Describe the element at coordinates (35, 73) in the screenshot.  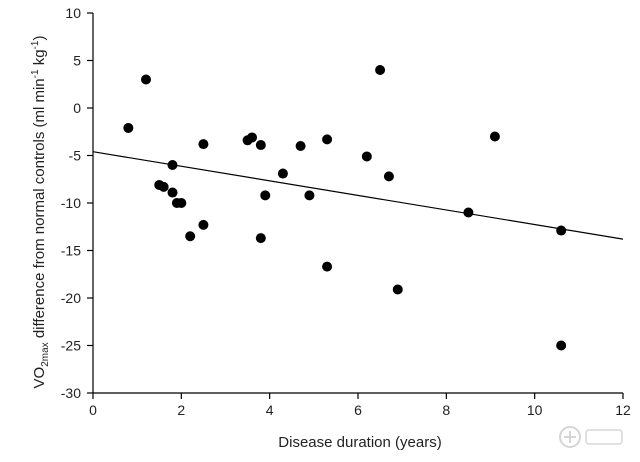
I see `y-axis-title-exp1: -1` at that location.